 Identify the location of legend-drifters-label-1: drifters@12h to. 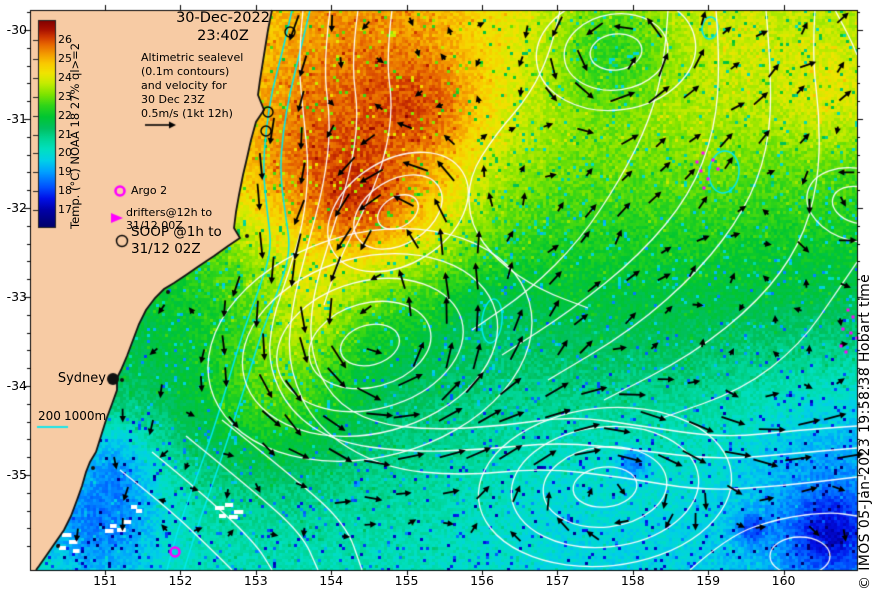
(169, 212).